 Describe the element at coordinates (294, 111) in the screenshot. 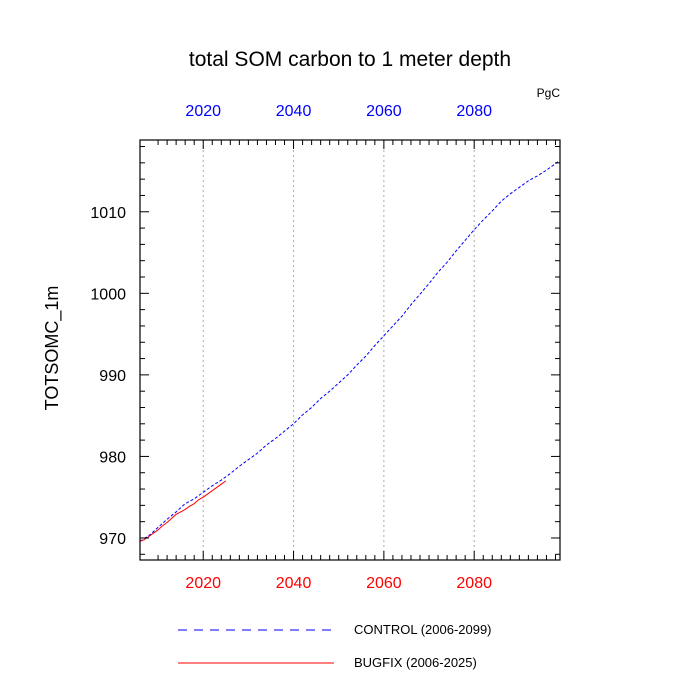

I see `x-tick-label-top: 2040` at that location.